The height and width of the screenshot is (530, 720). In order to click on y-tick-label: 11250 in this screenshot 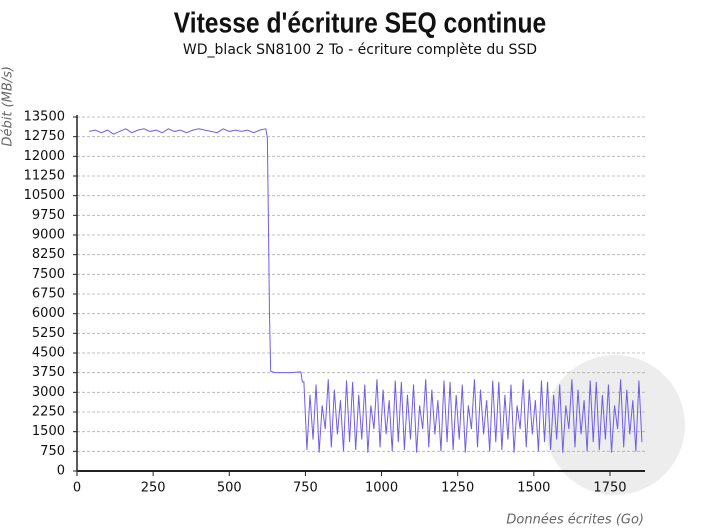, I will do `click(44, 176)`.